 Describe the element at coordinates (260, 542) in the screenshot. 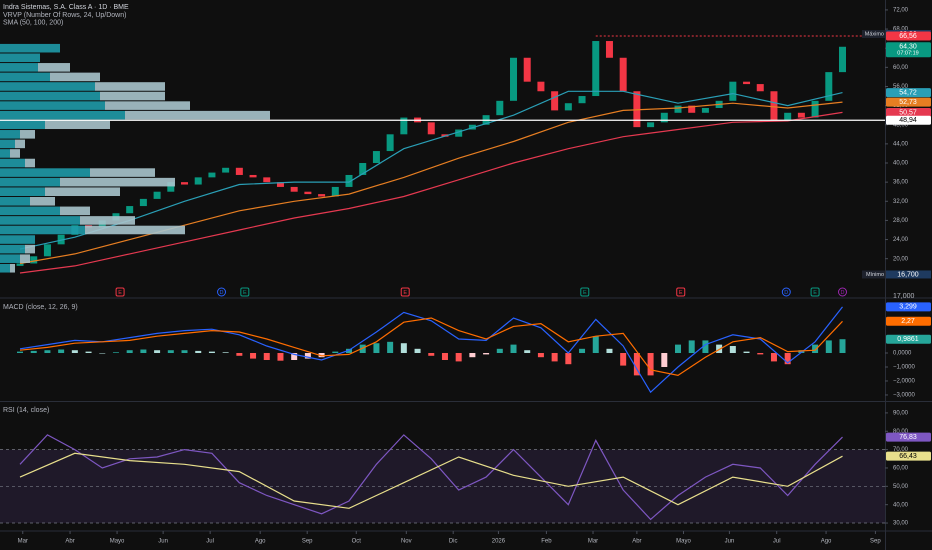

I see `x-tick-label: Ago` at that location.